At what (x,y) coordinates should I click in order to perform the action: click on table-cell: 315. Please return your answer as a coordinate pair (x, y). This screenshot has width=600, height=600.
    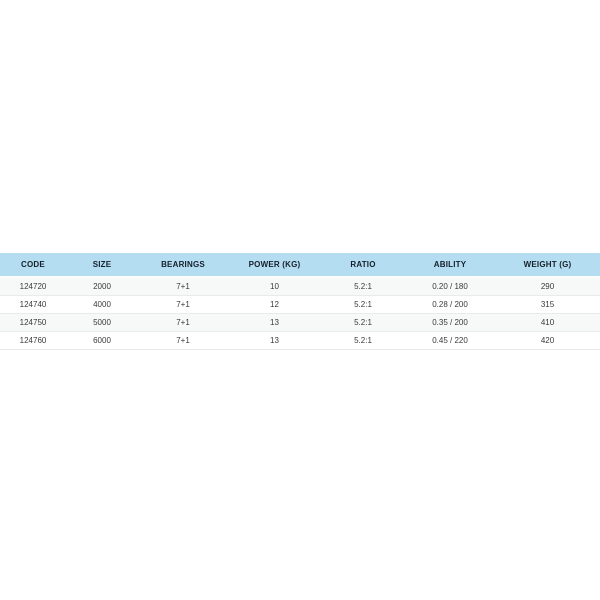
    Looking at the image, I should click on (547, 304).